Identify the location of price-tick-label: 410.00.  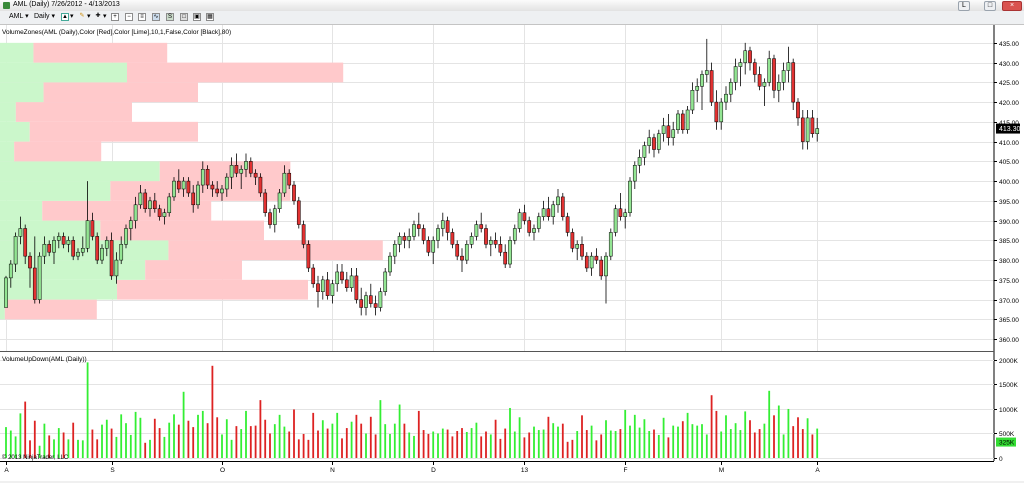
(1009, 143).